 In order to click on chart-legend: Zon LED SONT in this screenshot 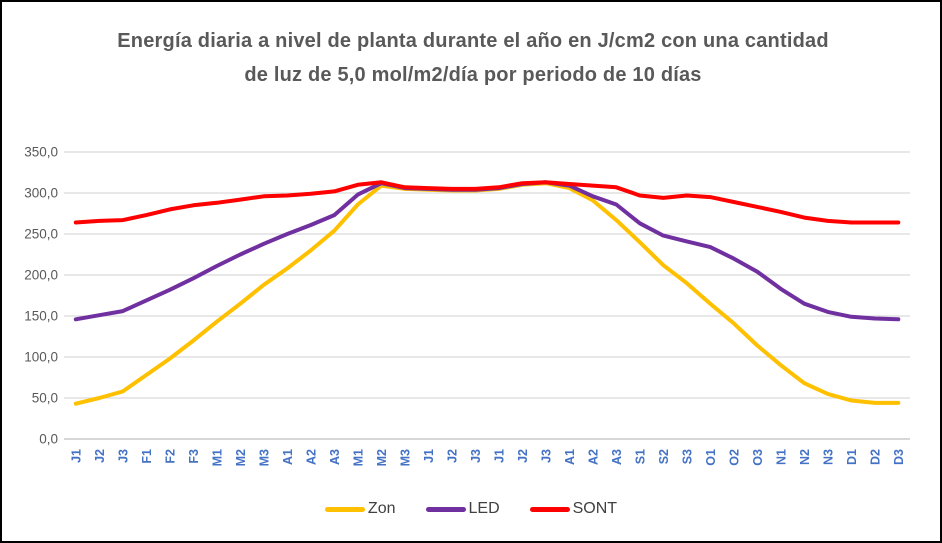, I will do `click(471, 509)`.